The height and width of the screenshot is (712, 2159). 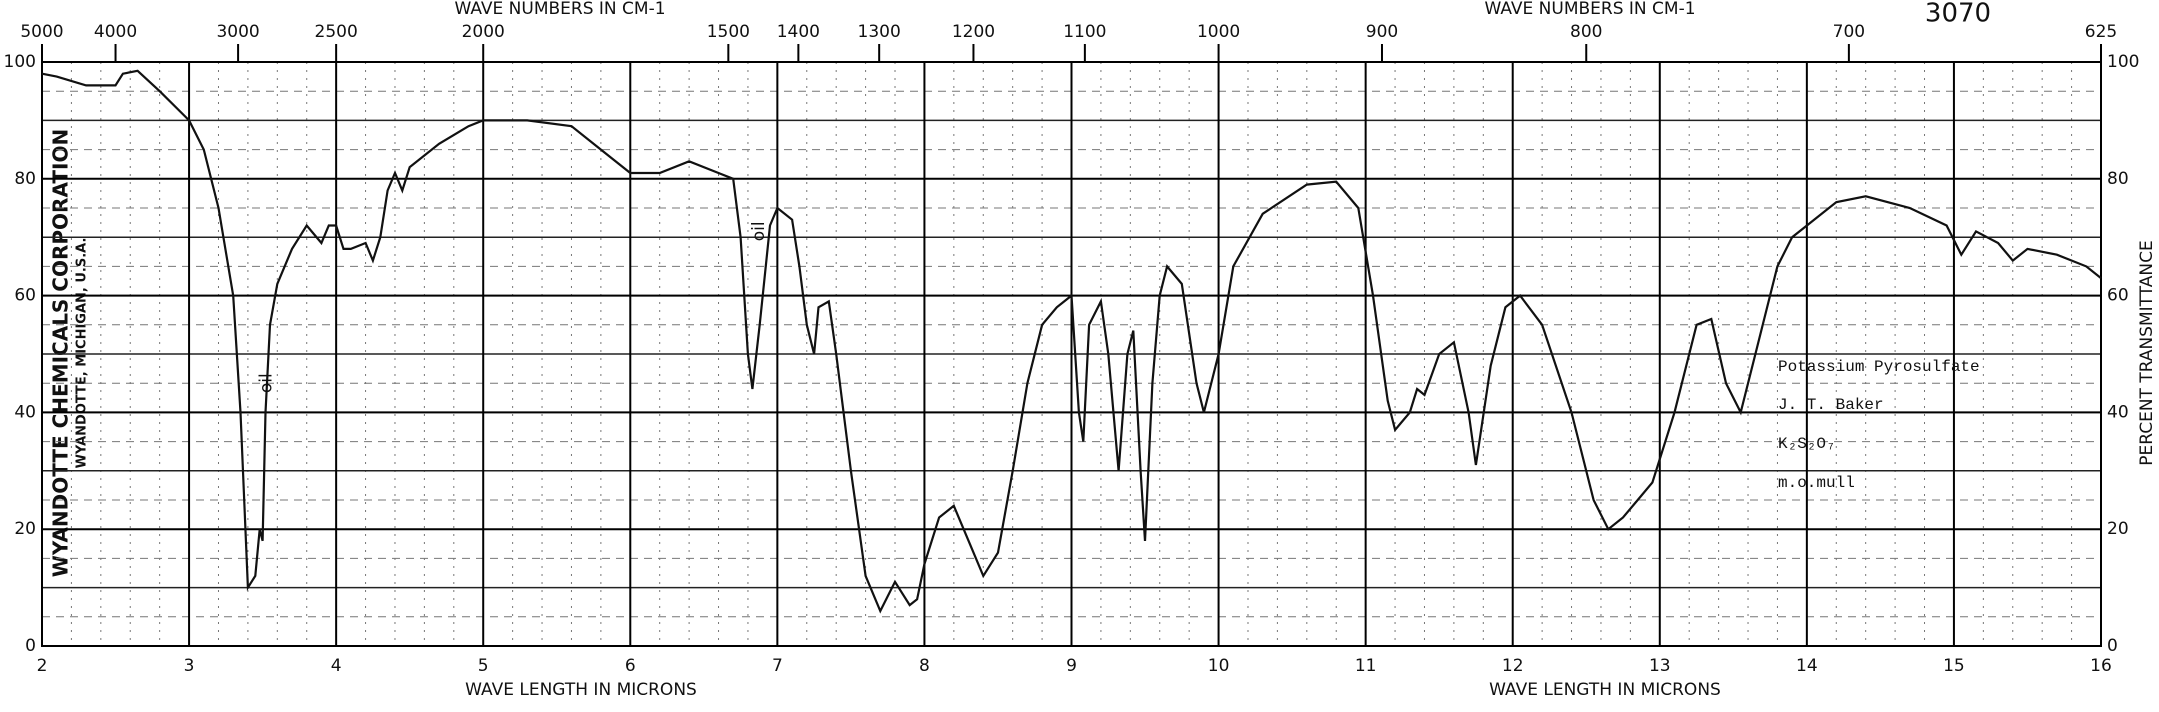 What do you see at coordinates (1660, 666) in the screenshot?
I see `x-tick-label: 13` at bounding box center [1660, 666].